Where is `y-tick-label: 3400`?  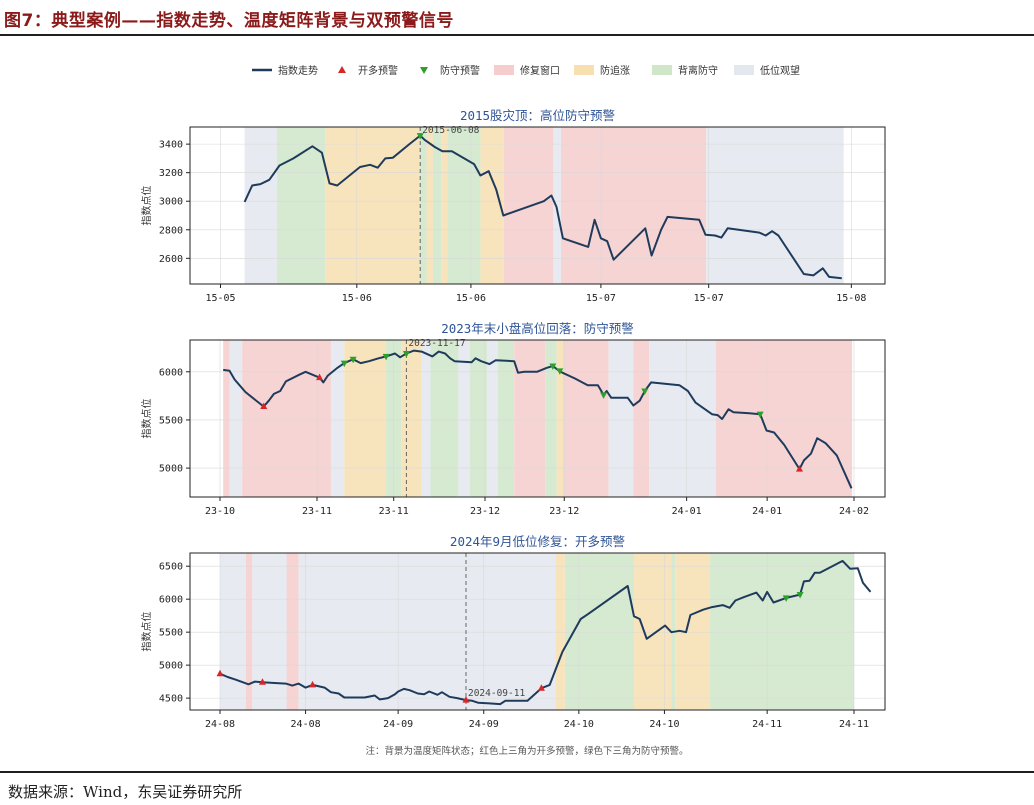 y-tick-label: 3400 is located at coordinates (171, 145).